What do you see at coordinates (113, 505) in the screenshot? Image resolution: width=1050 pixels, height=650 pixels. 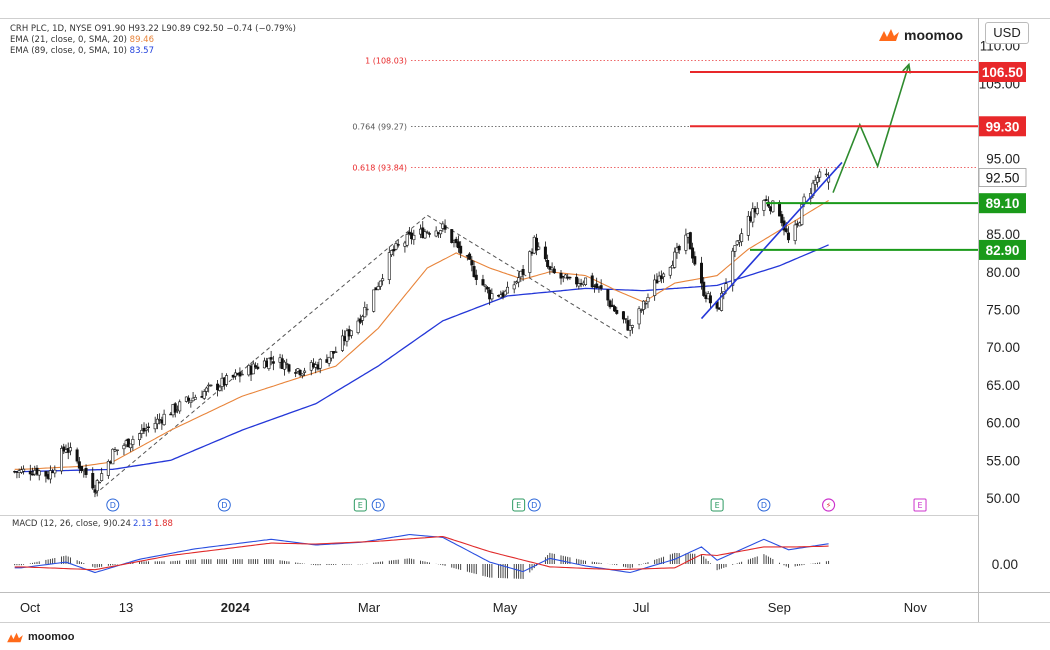 I see `event-marker-dividend: D` at bounding box center [113, 505].